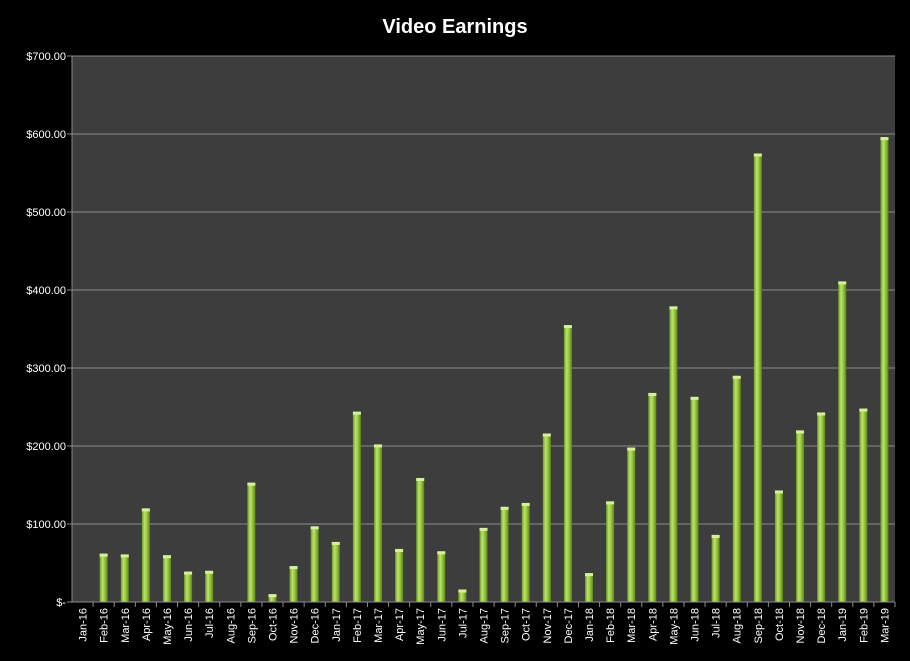 Image resolution: width=910 pixels, height=661 pixels. I want to click on x-tick-label: Apr-17, so click(400, 624).